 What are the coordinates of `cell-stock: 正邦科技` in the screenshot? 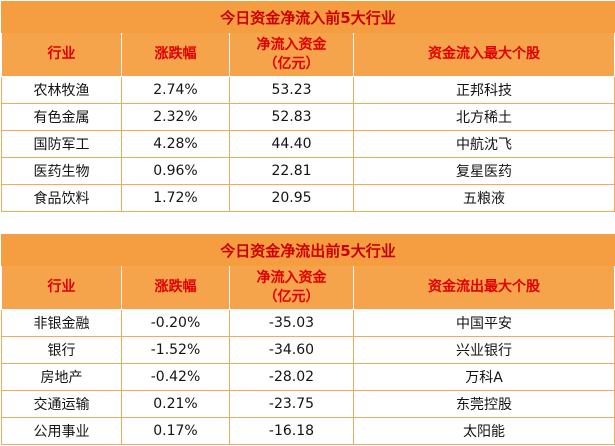 It's located at (483, 90).